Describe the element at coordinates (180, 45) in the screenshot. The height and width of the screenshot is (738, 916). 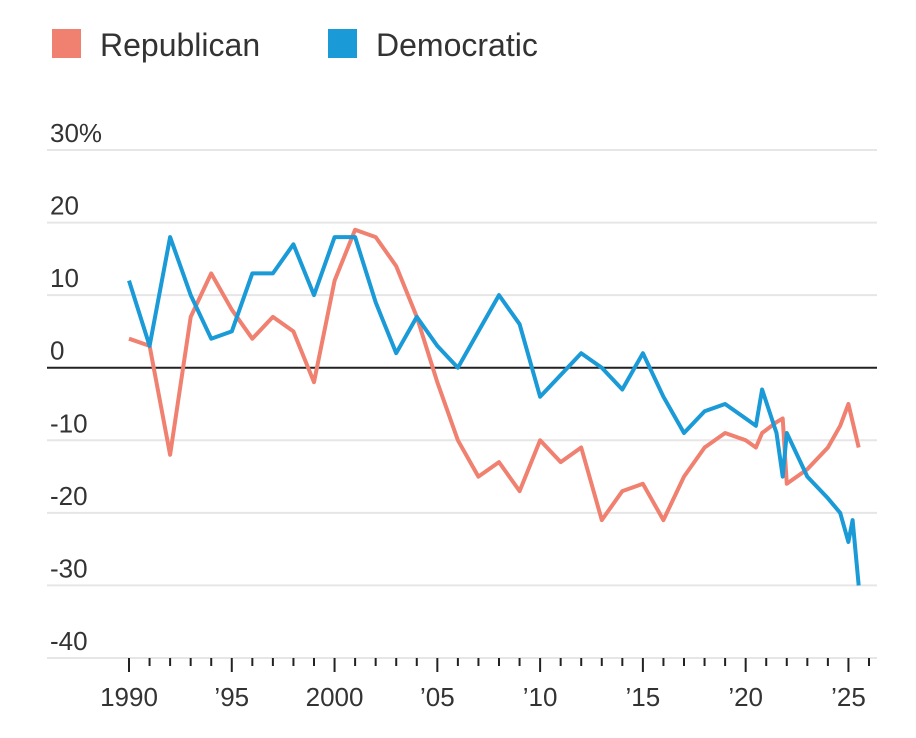
I see `legend-label-republican: Republican` at that location.